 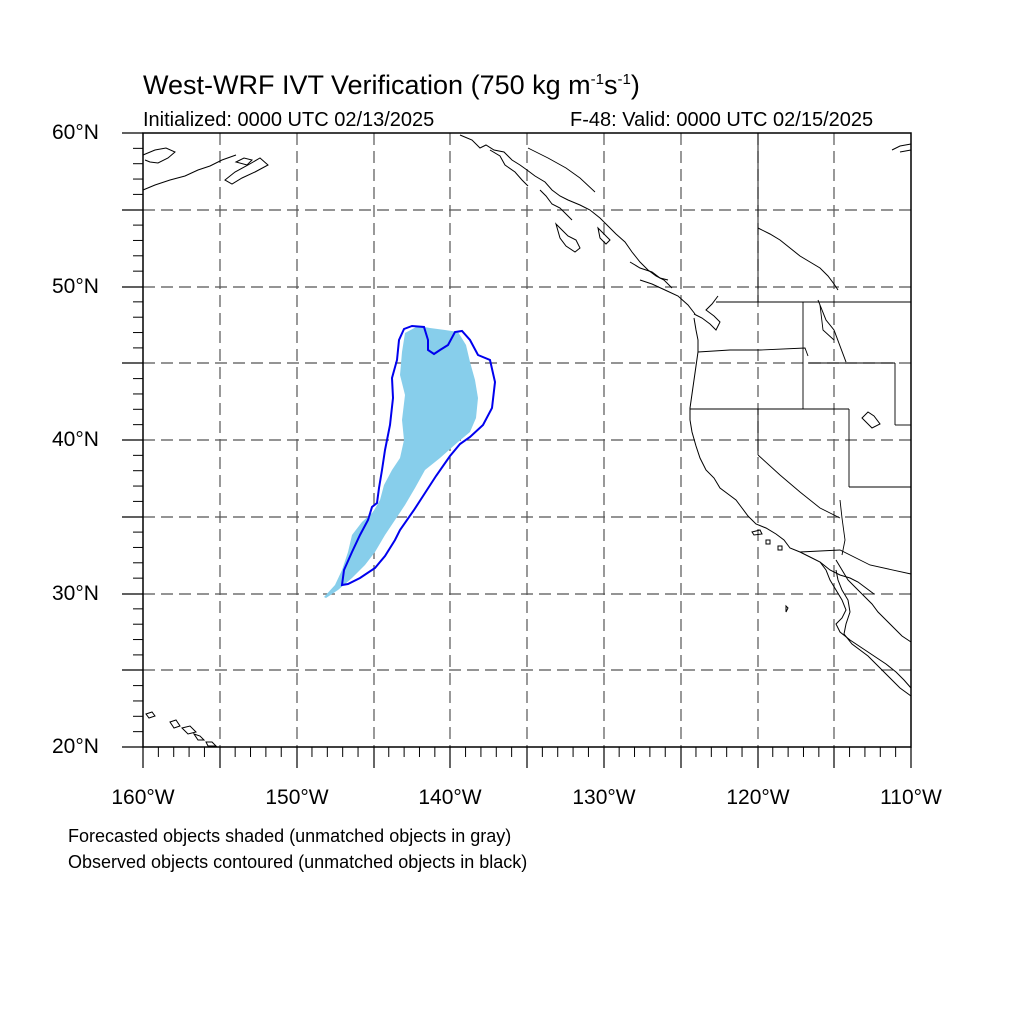 What do you see at coordinates (297, 797) in the screenshot?
I see `lon-label-150w: 150°W` at bounding box center [297, 797].